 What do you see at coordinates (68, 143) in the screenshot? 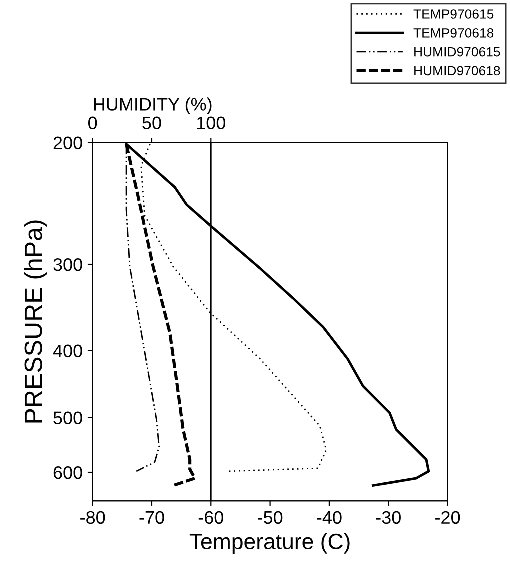
I see `y-tick-label: 200` at bounding box center [68, 143].